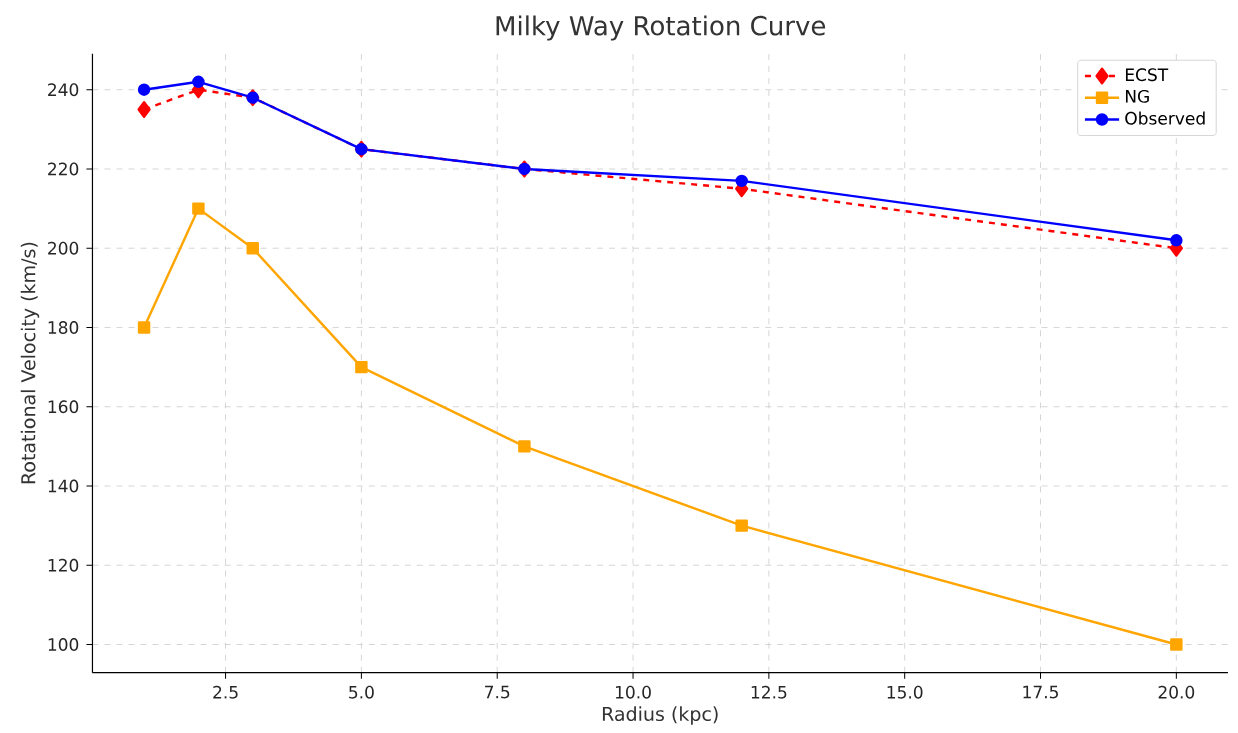  I want to click on x-tick-label: 2.5, so click(225, 692).